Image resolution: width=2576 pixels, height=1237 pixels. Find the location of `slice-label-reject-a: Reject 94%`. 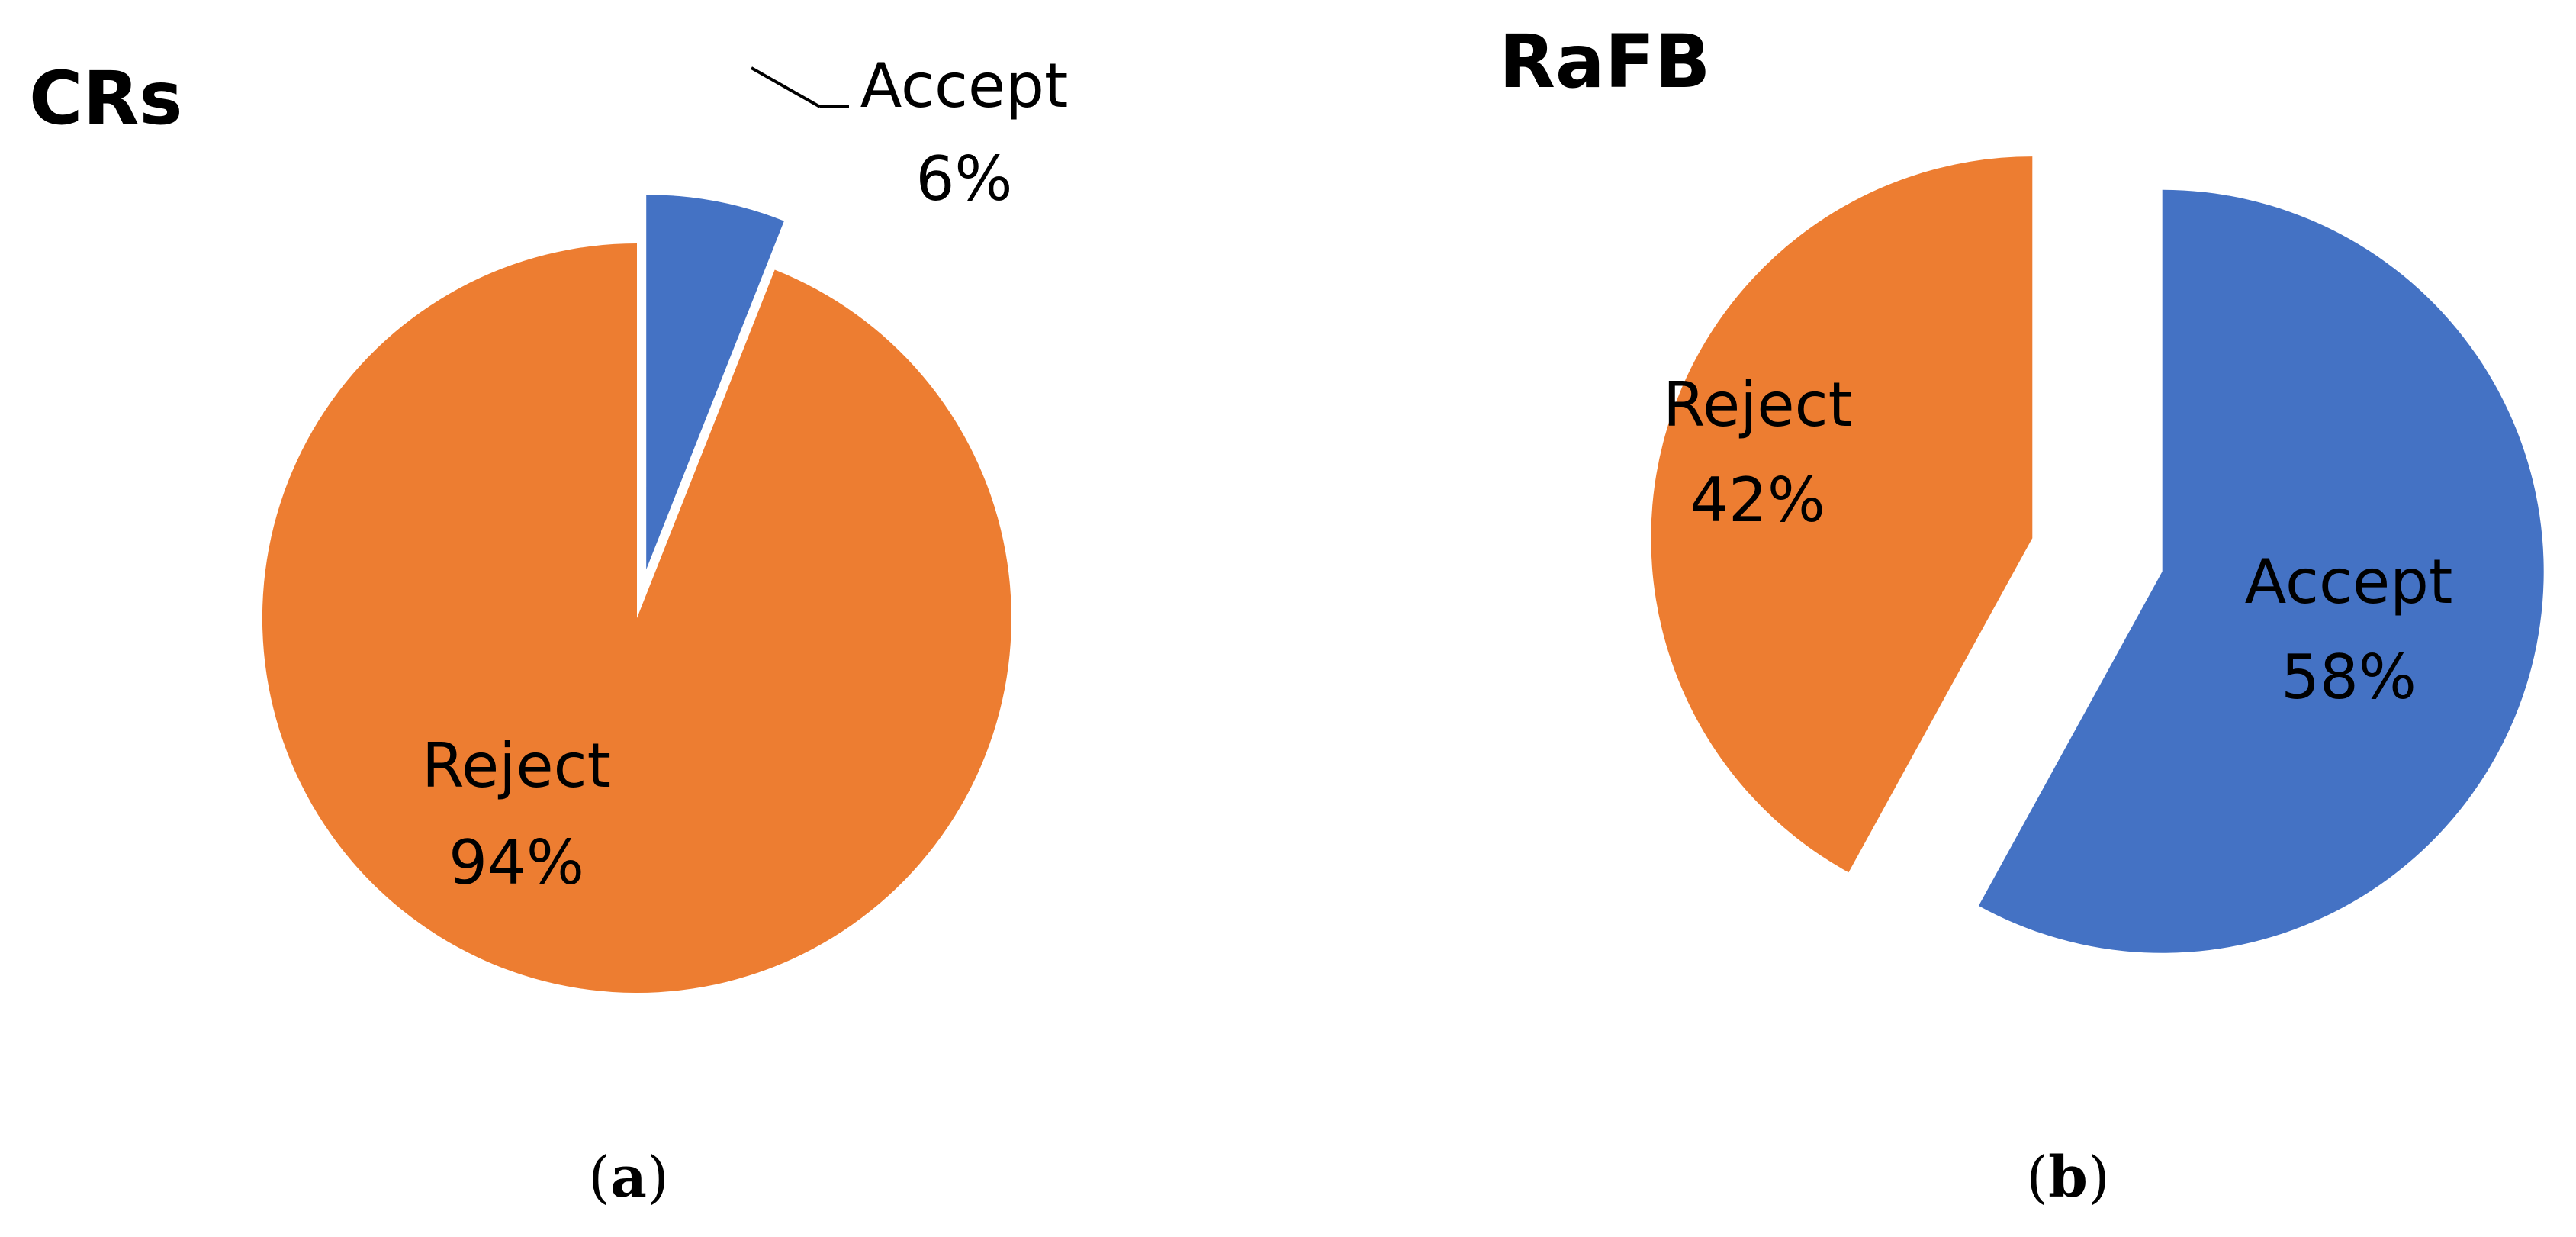

slice-label-reject-a: Reject 94% is located at coordinates (516, 814).